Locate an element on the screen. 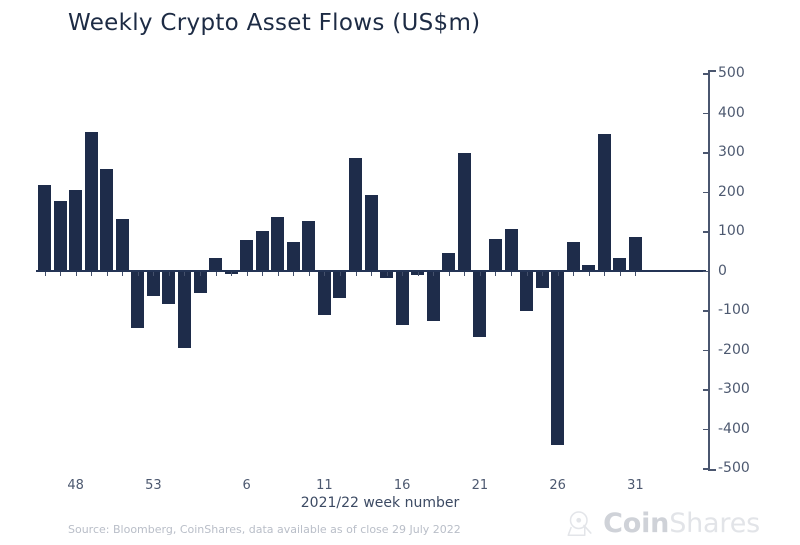 This screenshot has height=545, width=800. x-axis-tick-label: 53 is located at coordinates (153, 485).